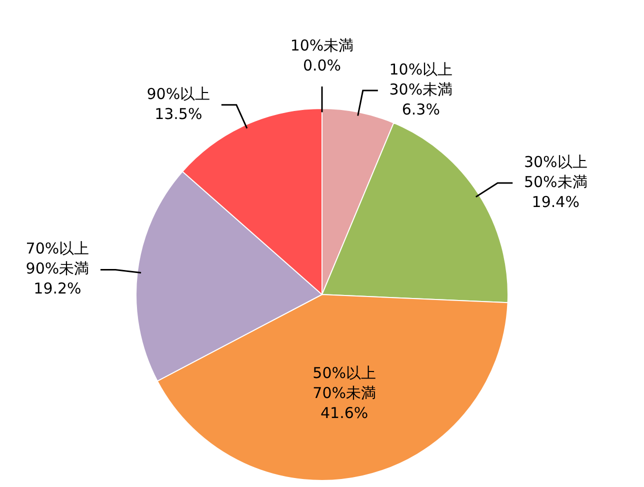 Image resolution: width=644 pixels, height=487 pixels. What do you see at coordinates (556, 171) in the screenshot?
I see `slice-label: 30%以上 50%未満` at bounding box center [556, 171].